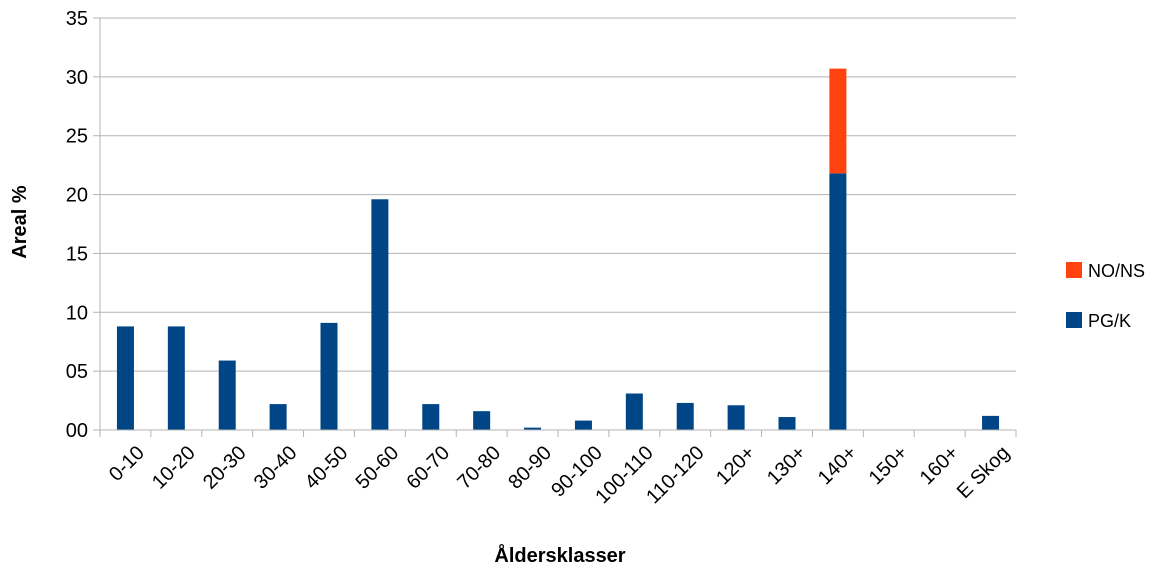 Image resolution: width=1162 pixels, height=582 pixels. Describe the element at coordinates (735, 465) in the screenshot. I see `x-tick-label: 120+` at that location.